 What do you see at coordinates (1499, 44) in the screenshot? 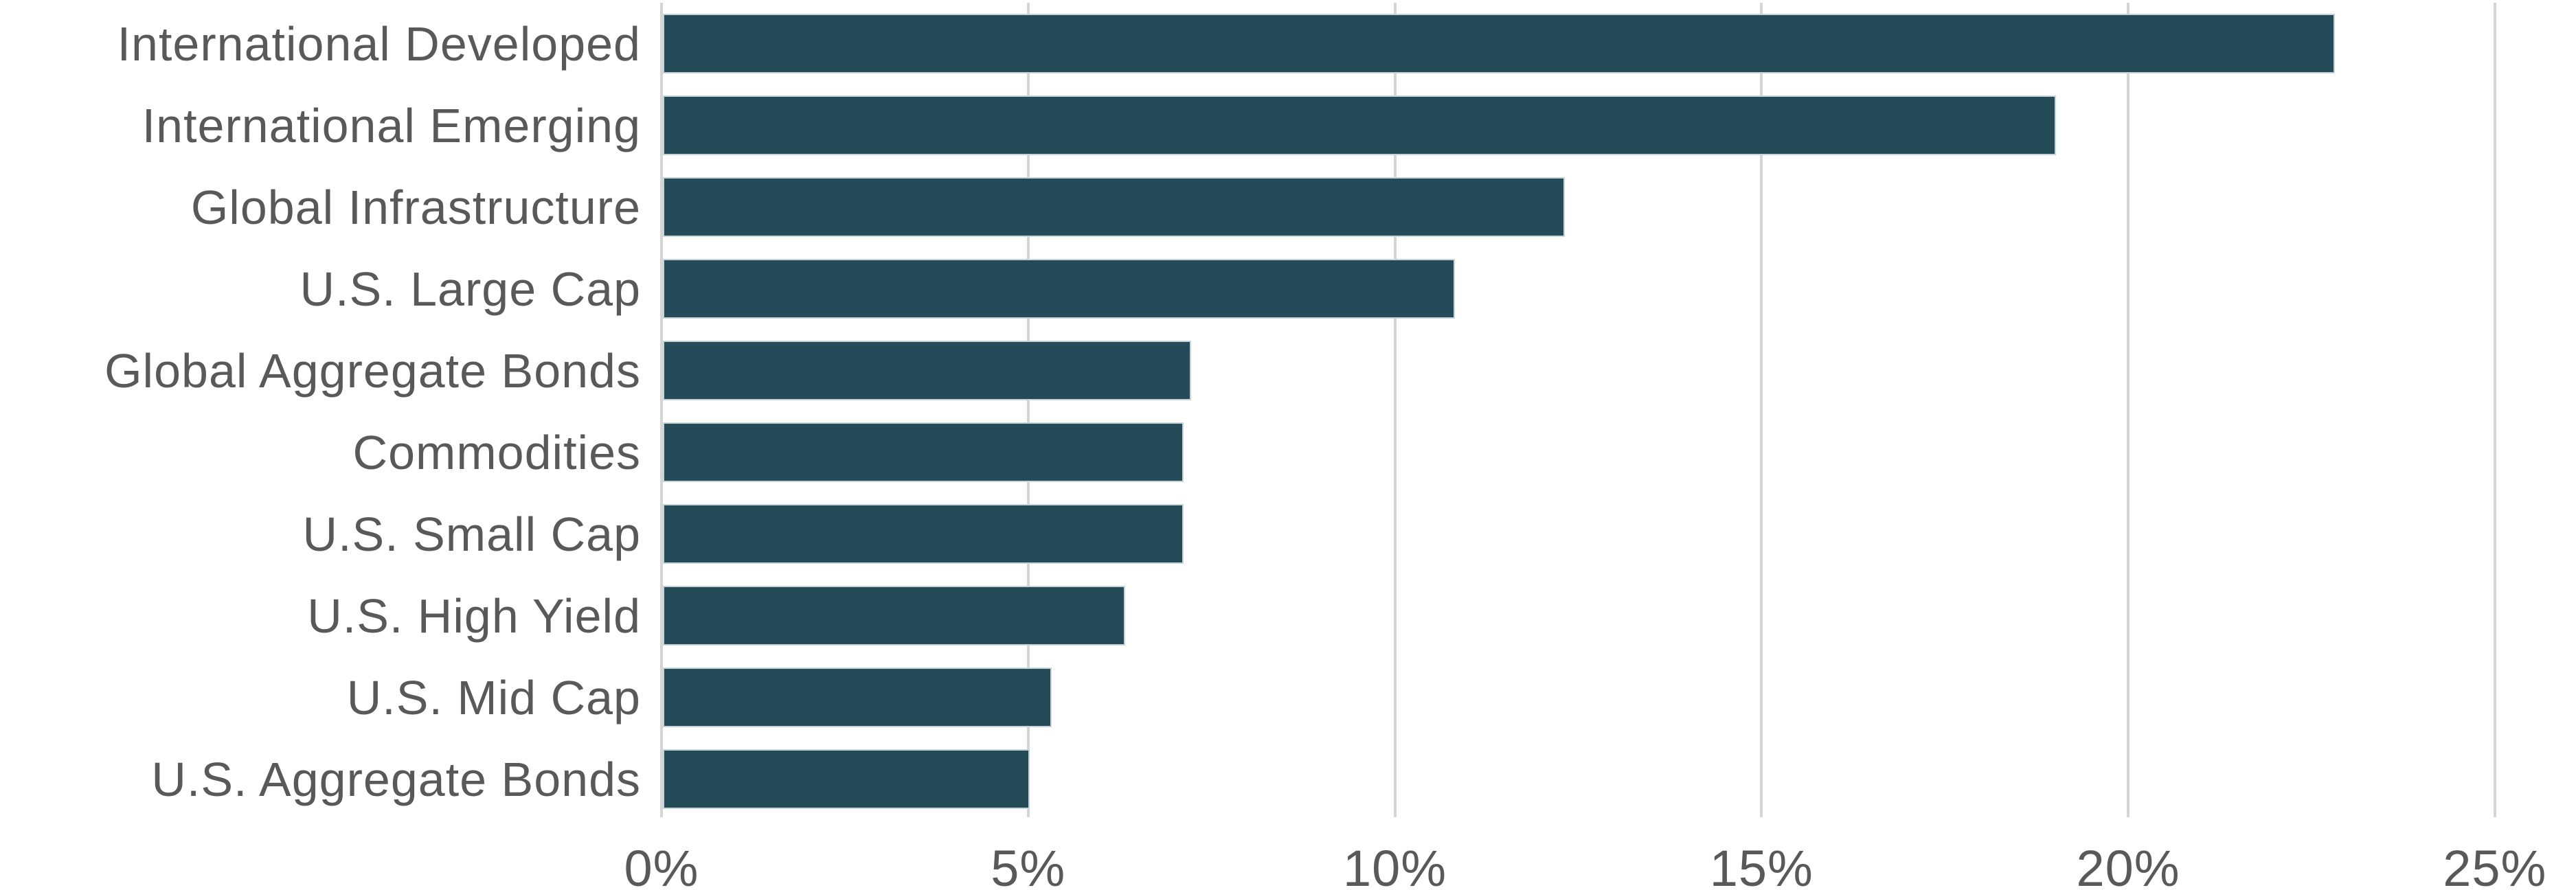
I see `bar-international-developed` at bounding box center [1499, 44].